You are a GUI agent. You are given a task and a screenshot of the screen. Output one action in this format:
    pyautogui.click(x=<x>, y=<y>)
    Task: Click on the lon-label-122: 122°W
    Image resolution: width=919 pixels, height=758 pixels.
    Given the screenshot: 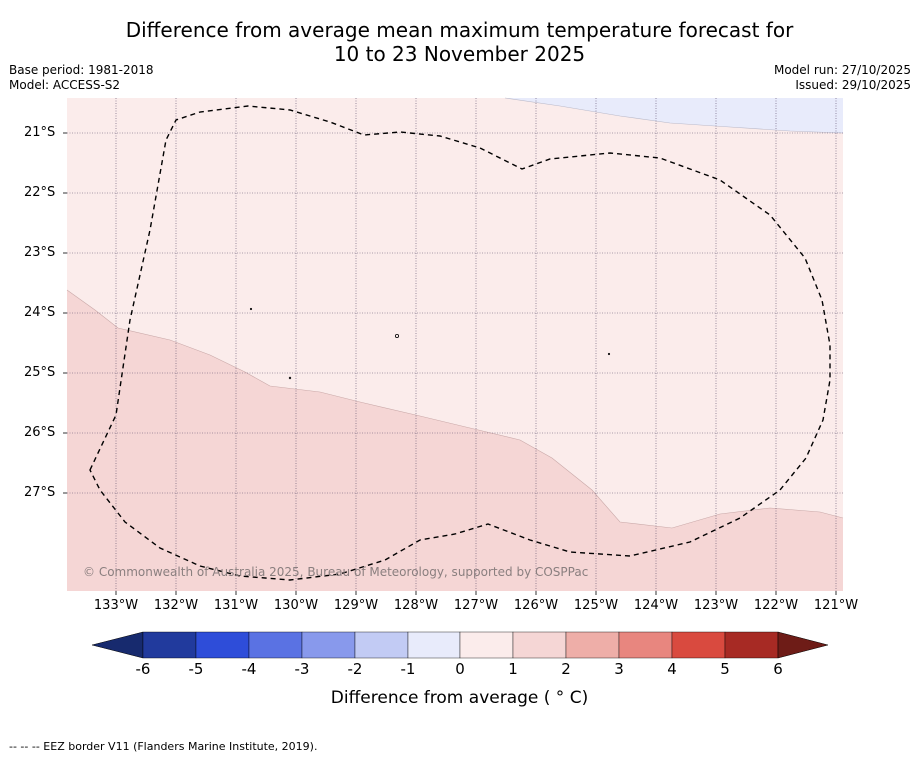 What is the action you would take?
    pyautogui.click(x=776, y=605)
    